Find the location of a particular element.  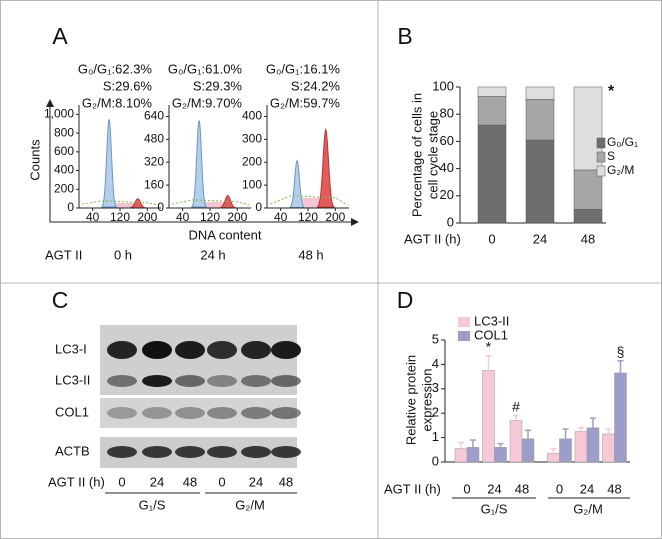

fit-line is located at coordinates (309, 200).